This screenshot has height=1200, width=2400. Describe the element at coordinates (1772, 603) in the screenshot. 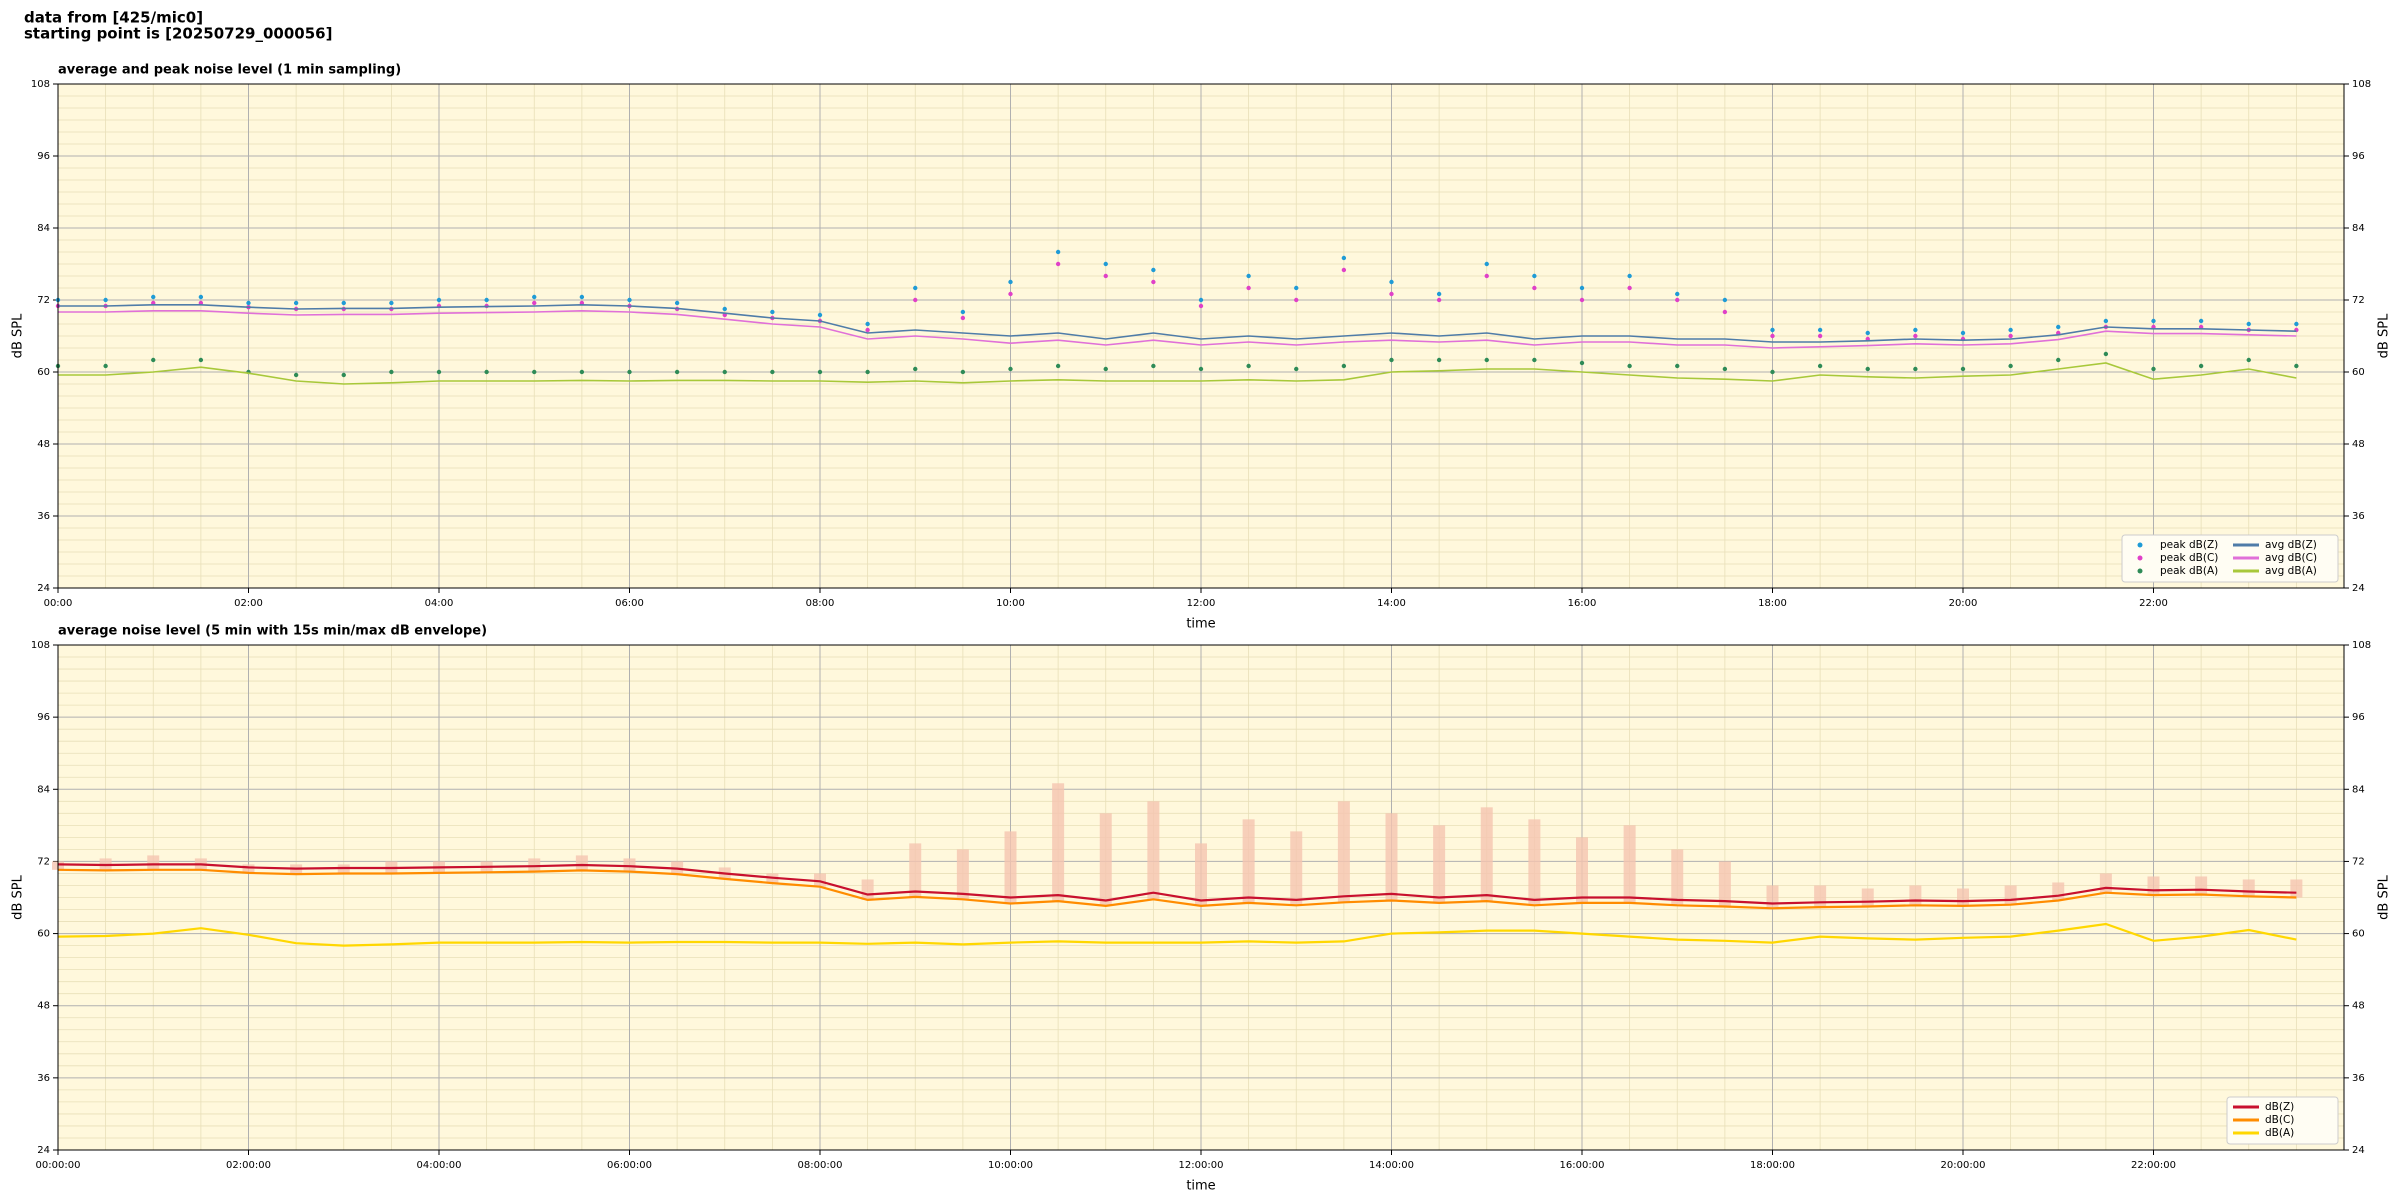

I see `x-tick-label: 18:00` at that location.